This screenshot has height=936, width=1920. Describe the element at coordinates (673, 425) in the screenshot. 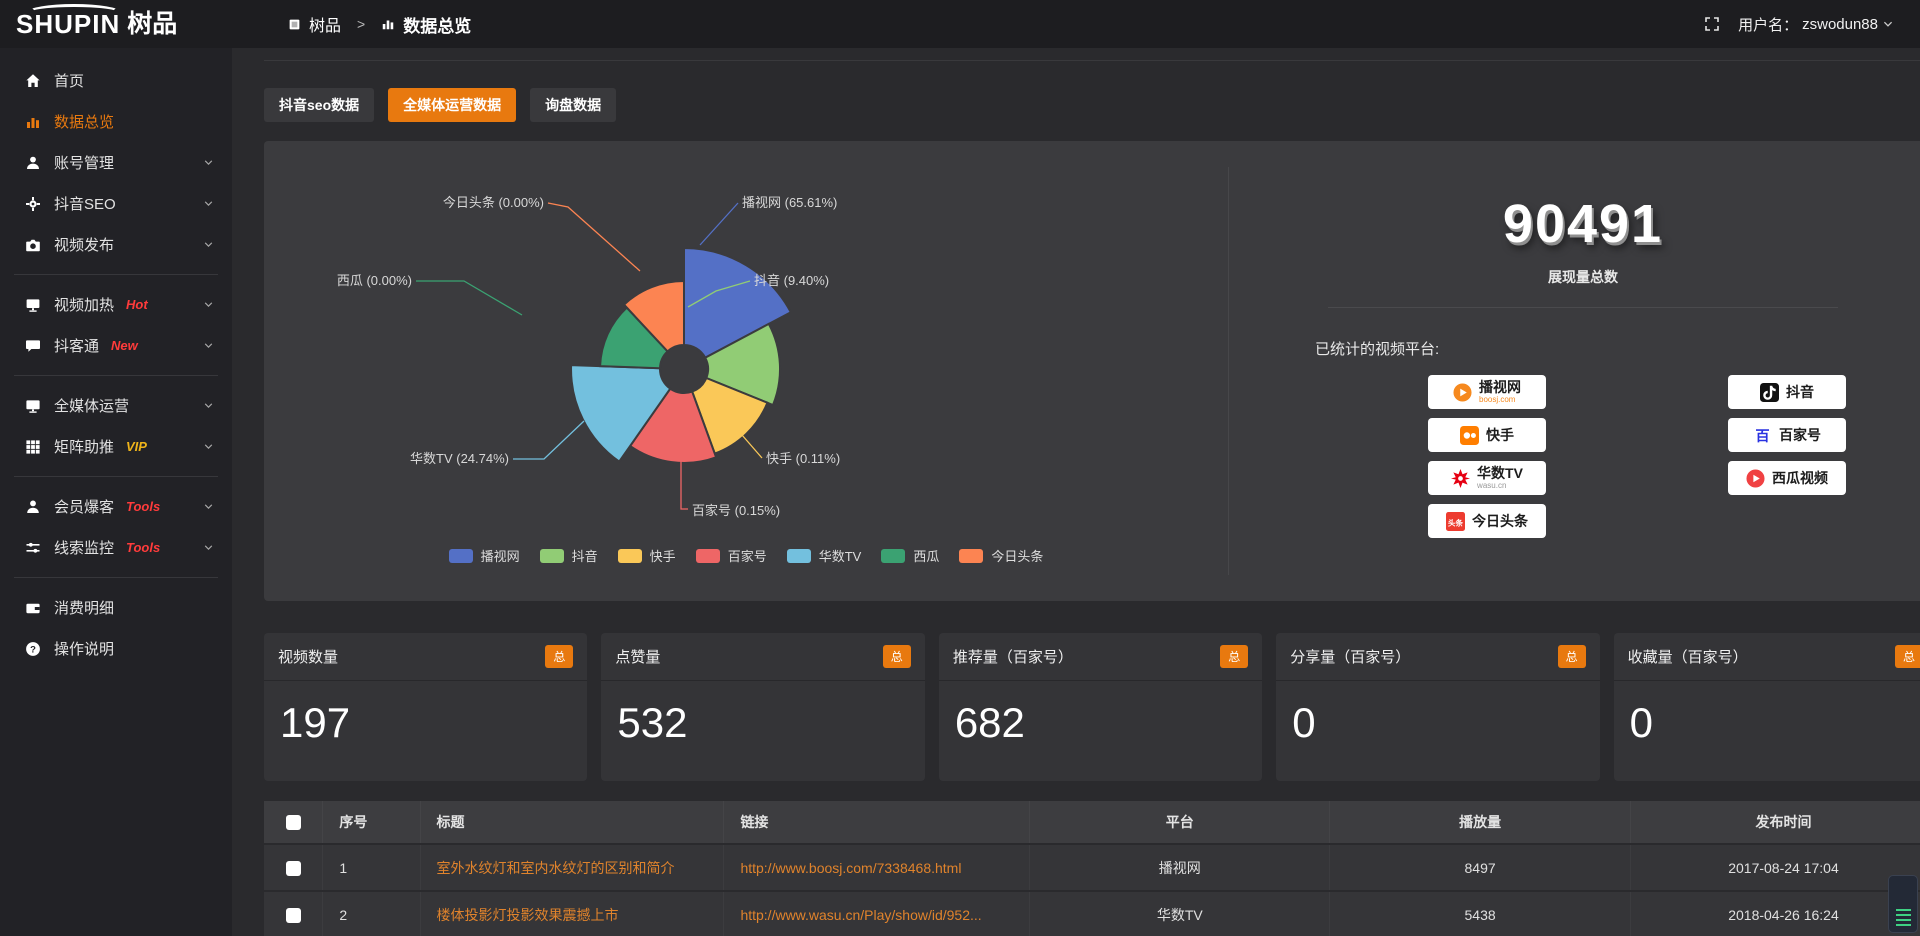

I see `pie-slice-百家号` at that location.